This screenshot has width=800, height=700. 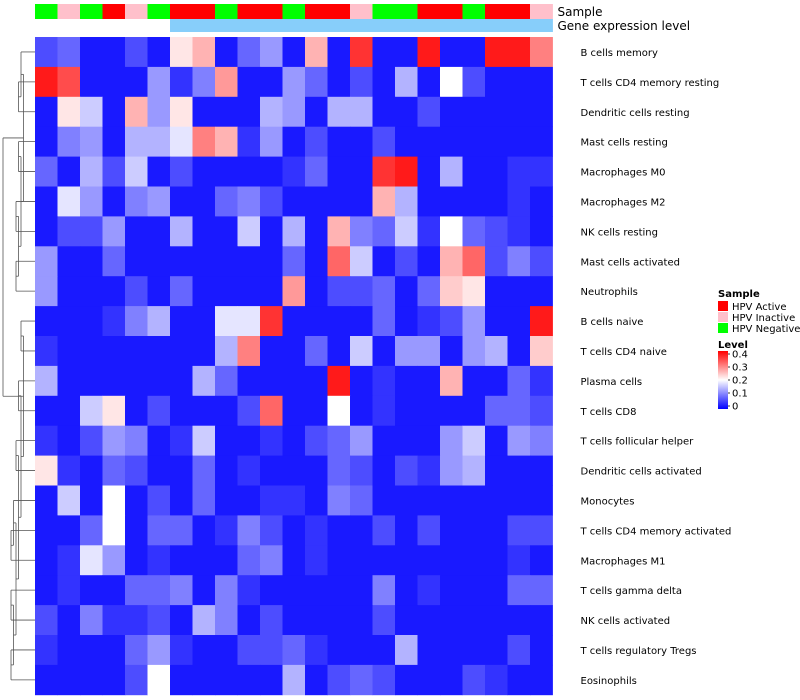 I want to click on level-colorbar, so click(x=723, y=380).